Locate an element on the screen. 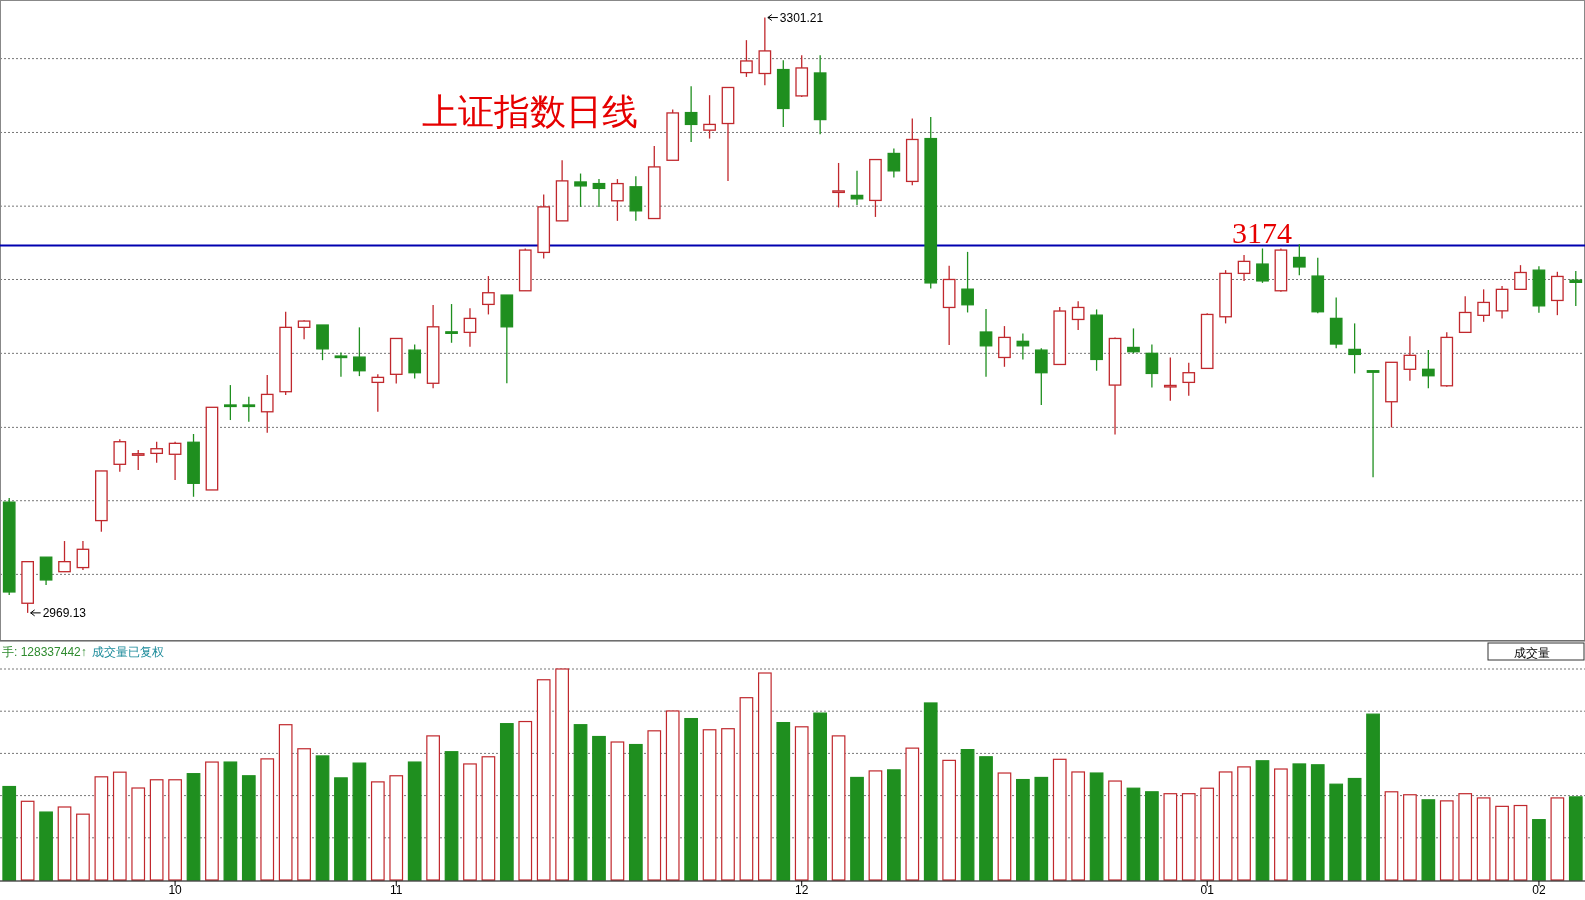  x-tick-label: 12 is located at coordinates (802, 890).